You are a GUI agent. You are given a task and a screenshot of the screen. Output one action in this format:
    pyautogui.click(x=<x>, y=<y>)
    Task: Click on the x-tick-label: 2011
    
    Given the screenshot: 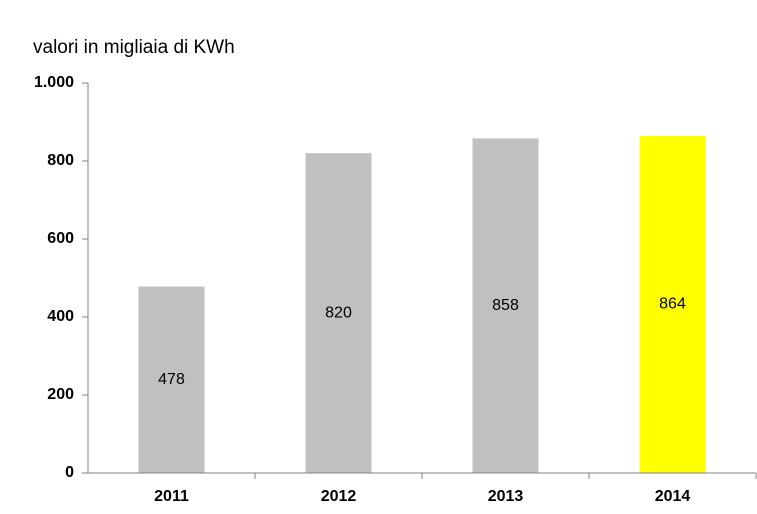 What is the action you would take?
    pyautogui.click(x=171, y=496)
    